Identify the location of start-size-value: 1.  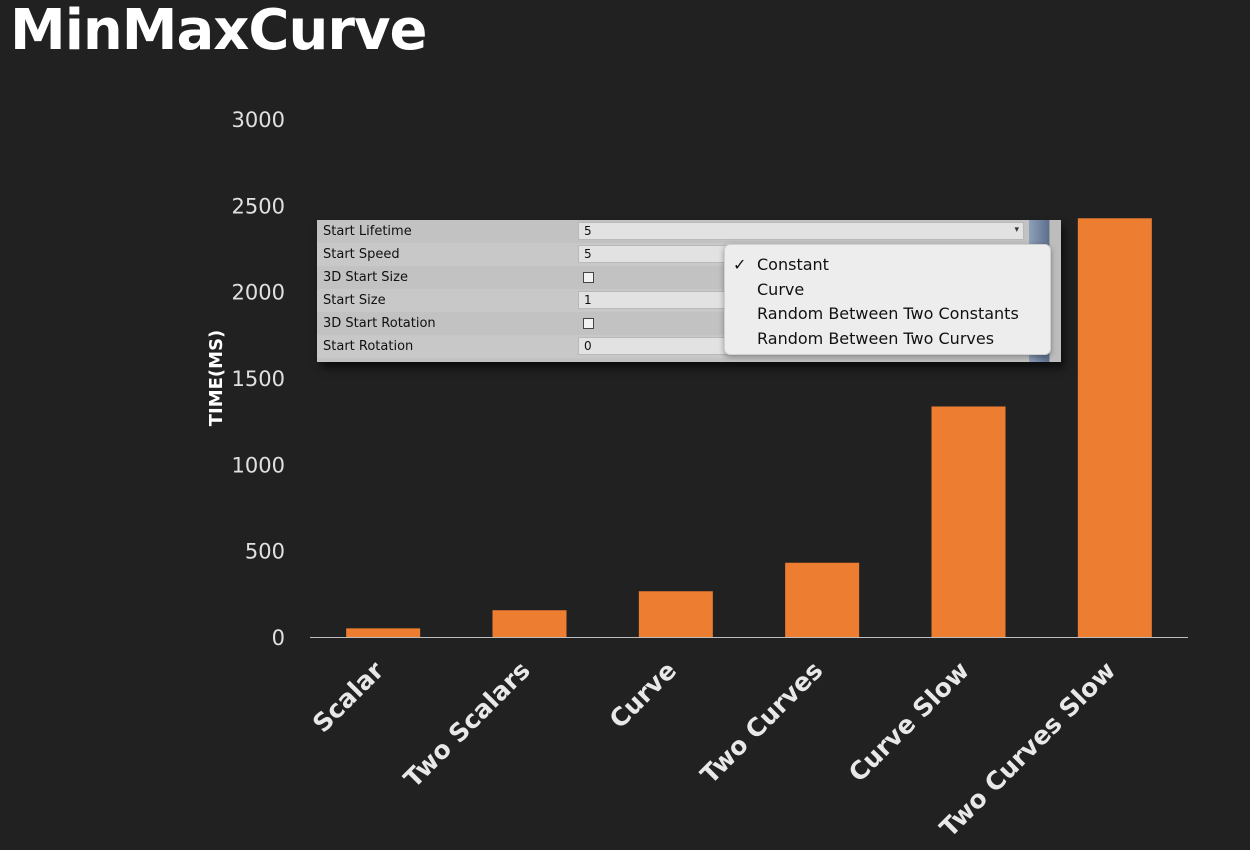
(588, 300).